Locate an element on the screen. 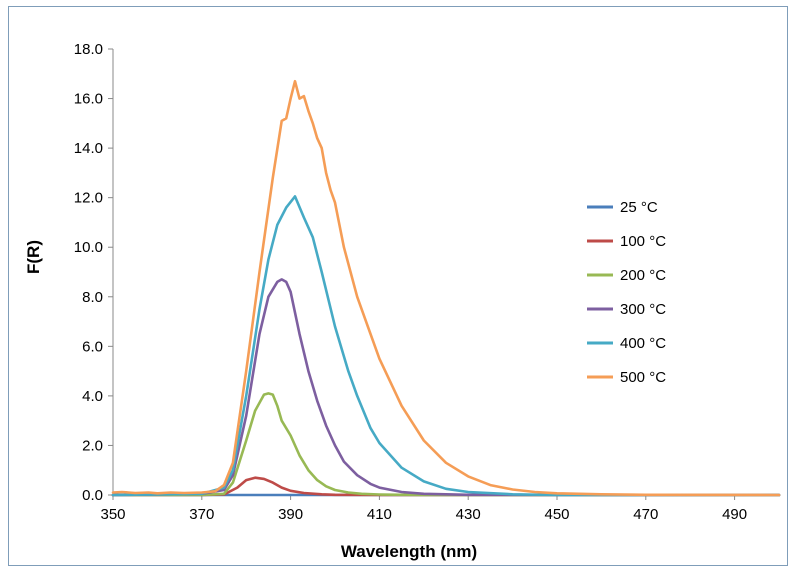 The image size is (798, 575). y-tick-label: 6.0 is located at coordinates (92, 346).